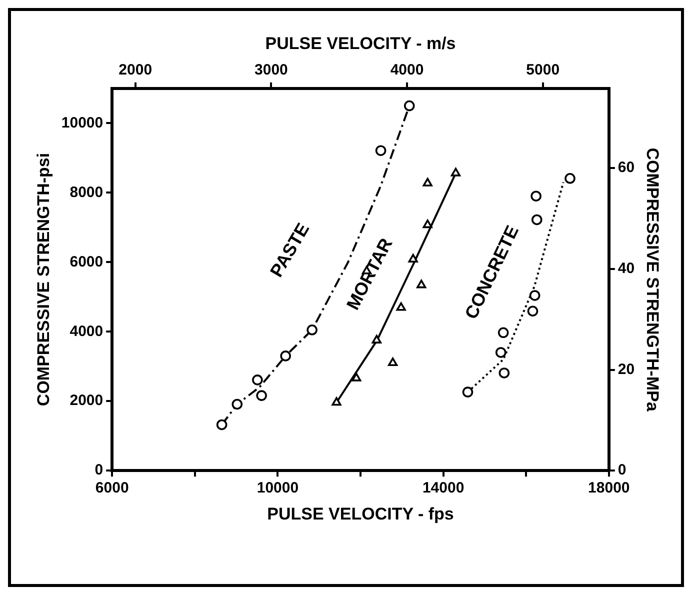  What do you see at coordinates (87, 261) in the screenshot?
I see `y-tick-label: 6000` at bounding box center [87, 261].